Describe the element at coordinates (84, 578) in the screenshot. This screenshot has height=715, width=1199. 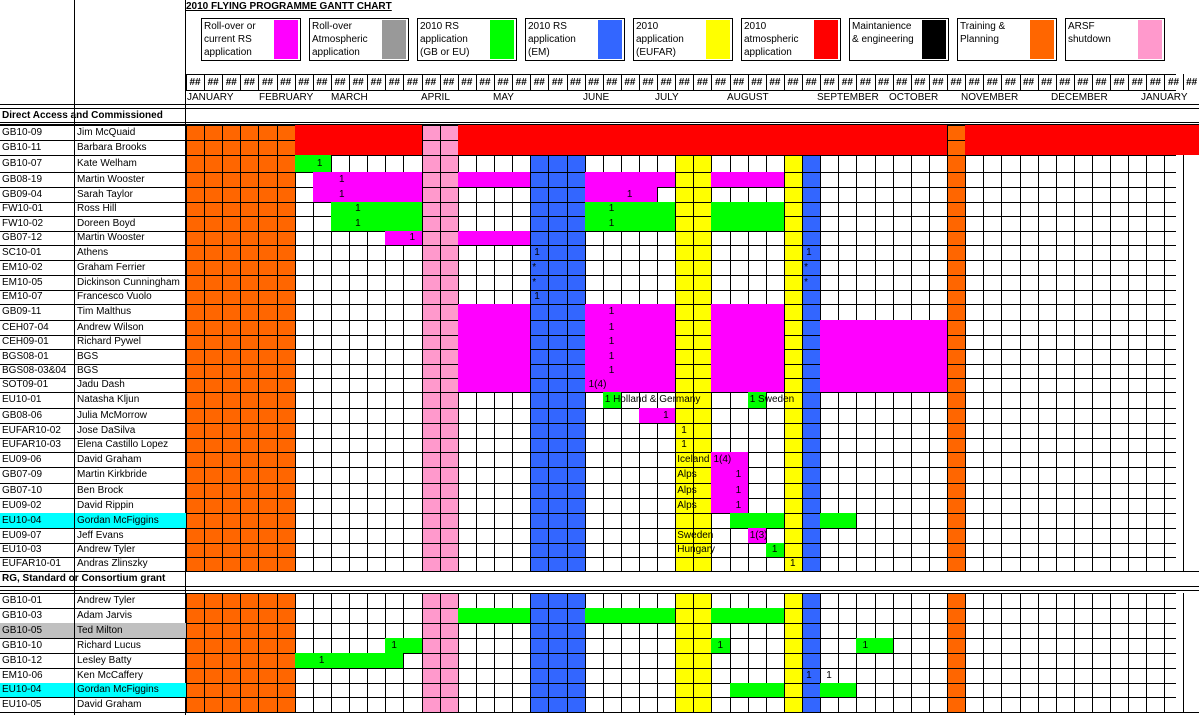
I see `section-grant: RG, Standard or Consortium grant` at that location.